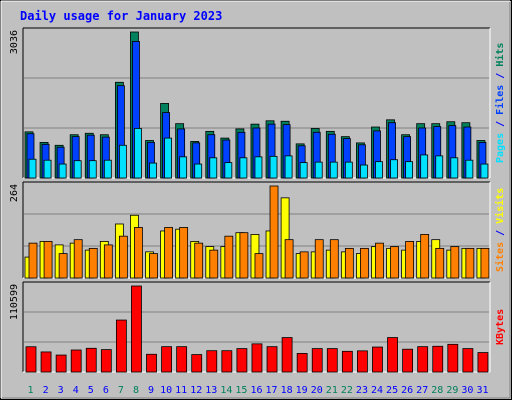  Describe the element at coordinates (14, 302) in the screenshot. I see `y-max-label: 110599` at that location.